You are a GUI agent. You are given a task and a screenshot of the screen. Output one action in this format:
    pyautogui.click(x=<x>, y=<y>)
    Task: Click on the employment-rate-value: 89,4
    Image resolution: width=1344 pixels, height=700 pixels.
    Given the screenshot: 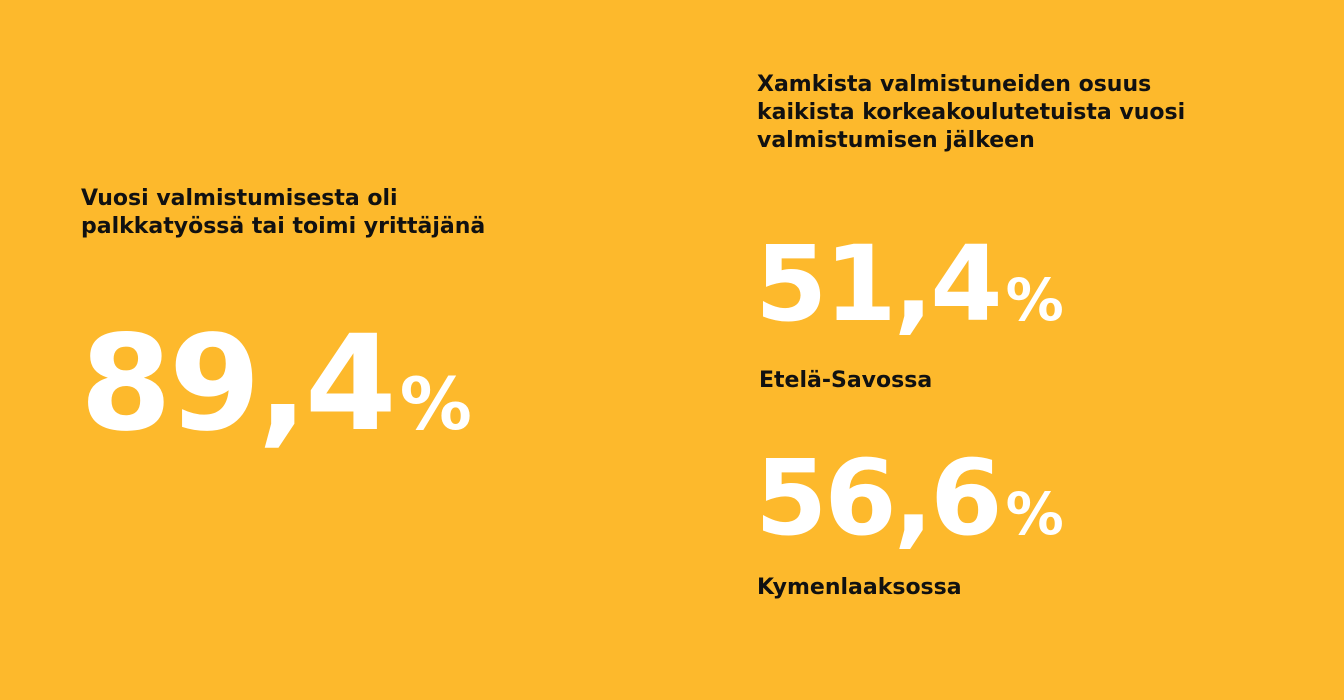 What is the action you would take?
    pyautogui.click(x=238, y=384)
    